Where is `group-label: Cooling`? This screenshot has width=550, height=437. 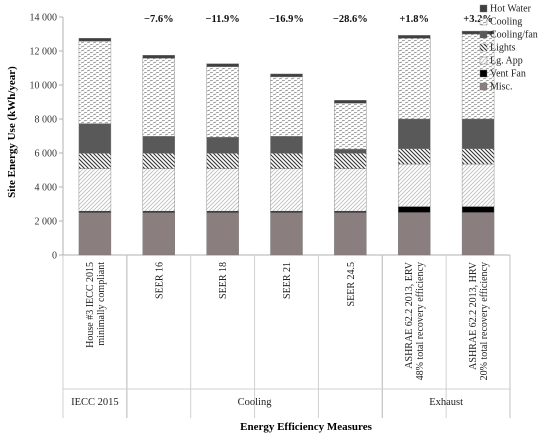
group-label: Cooling is located at coordinates (255, 402).